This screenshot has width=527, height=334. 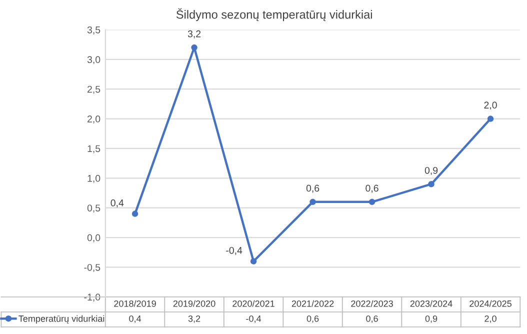 What do you see at coordinates (94, 90) in the screenshot?
I see `y-tick-label: 2,5` at bounding box center [94, 90].